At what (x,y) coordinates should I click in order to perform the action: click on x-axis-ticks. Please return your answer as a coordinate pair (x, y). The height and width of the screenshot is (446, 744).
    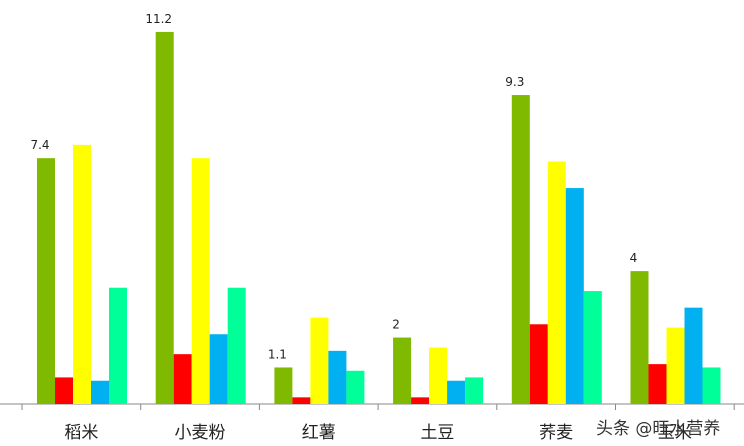
    Looking at the image, I should click on (378, 407).